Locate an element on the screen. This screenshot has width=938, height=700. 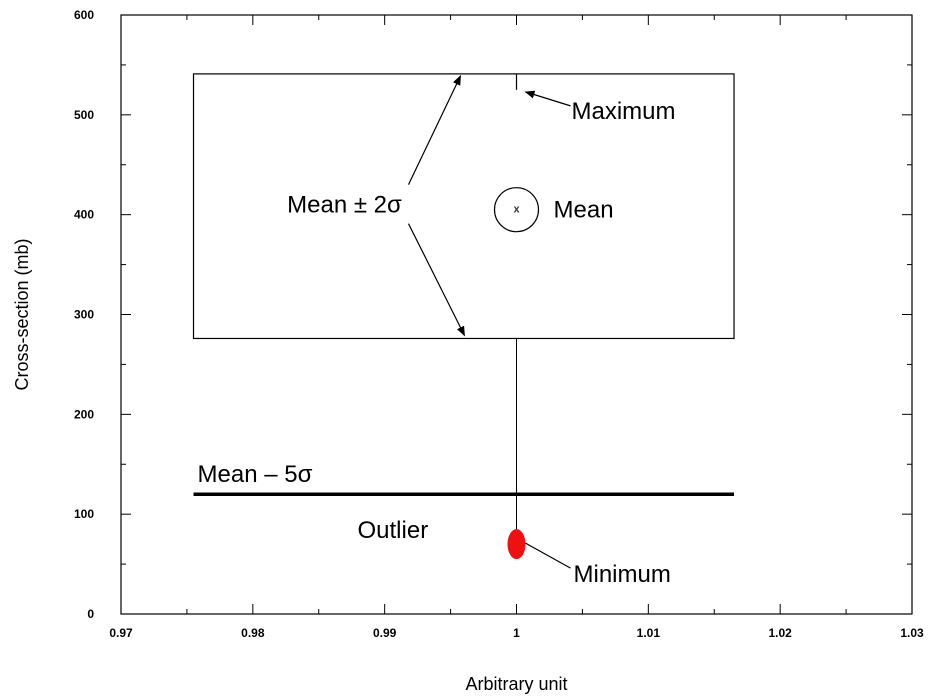
x-axis-title: Arbitrary unit is located at coordinates (516, 684).